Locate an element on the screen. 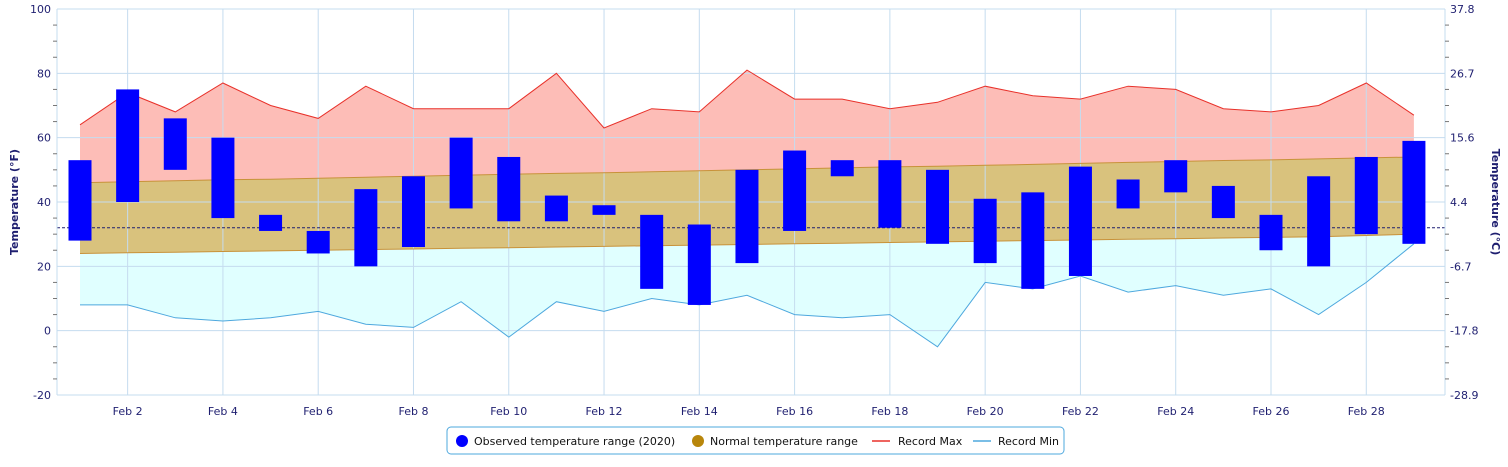 The image size is (1508, 467). legend-observed-marker is located at coordinates (462, 441).